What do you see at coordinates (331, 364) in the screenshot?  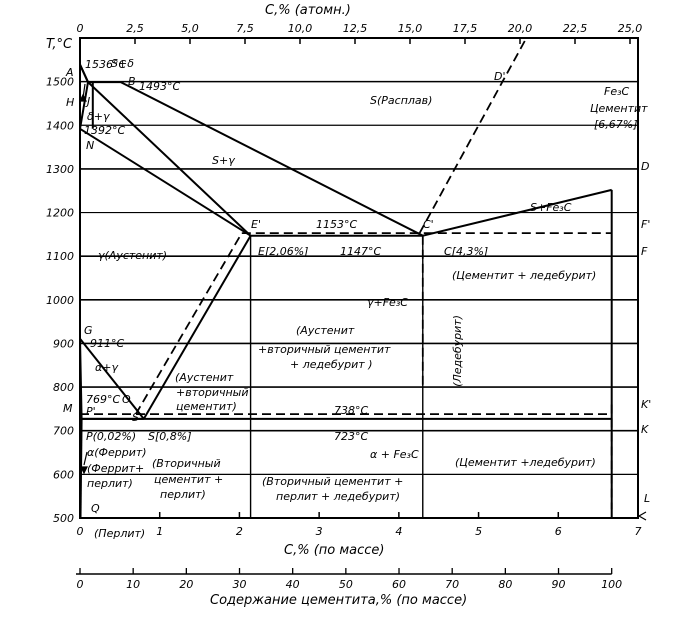 I see `annotation: + ледебурит )` at bounding box center [331, 364].